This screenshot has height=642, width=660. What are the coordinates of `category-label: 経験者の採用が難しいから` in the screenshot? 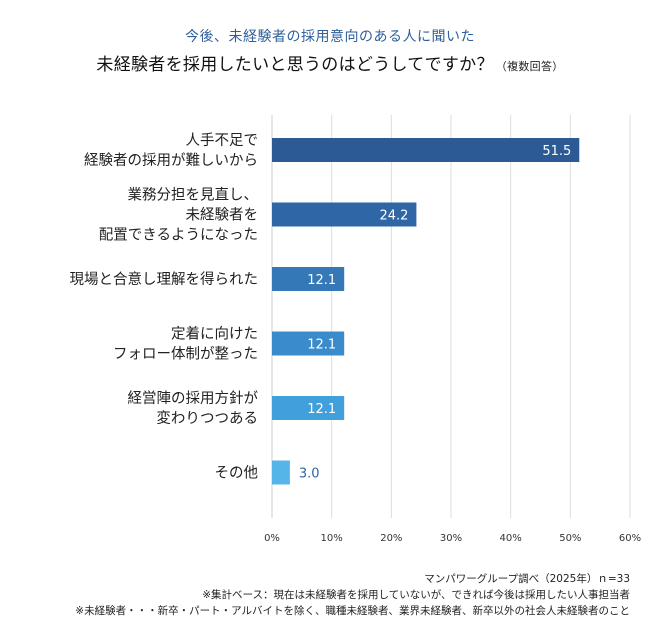 It's located at (171, 160).